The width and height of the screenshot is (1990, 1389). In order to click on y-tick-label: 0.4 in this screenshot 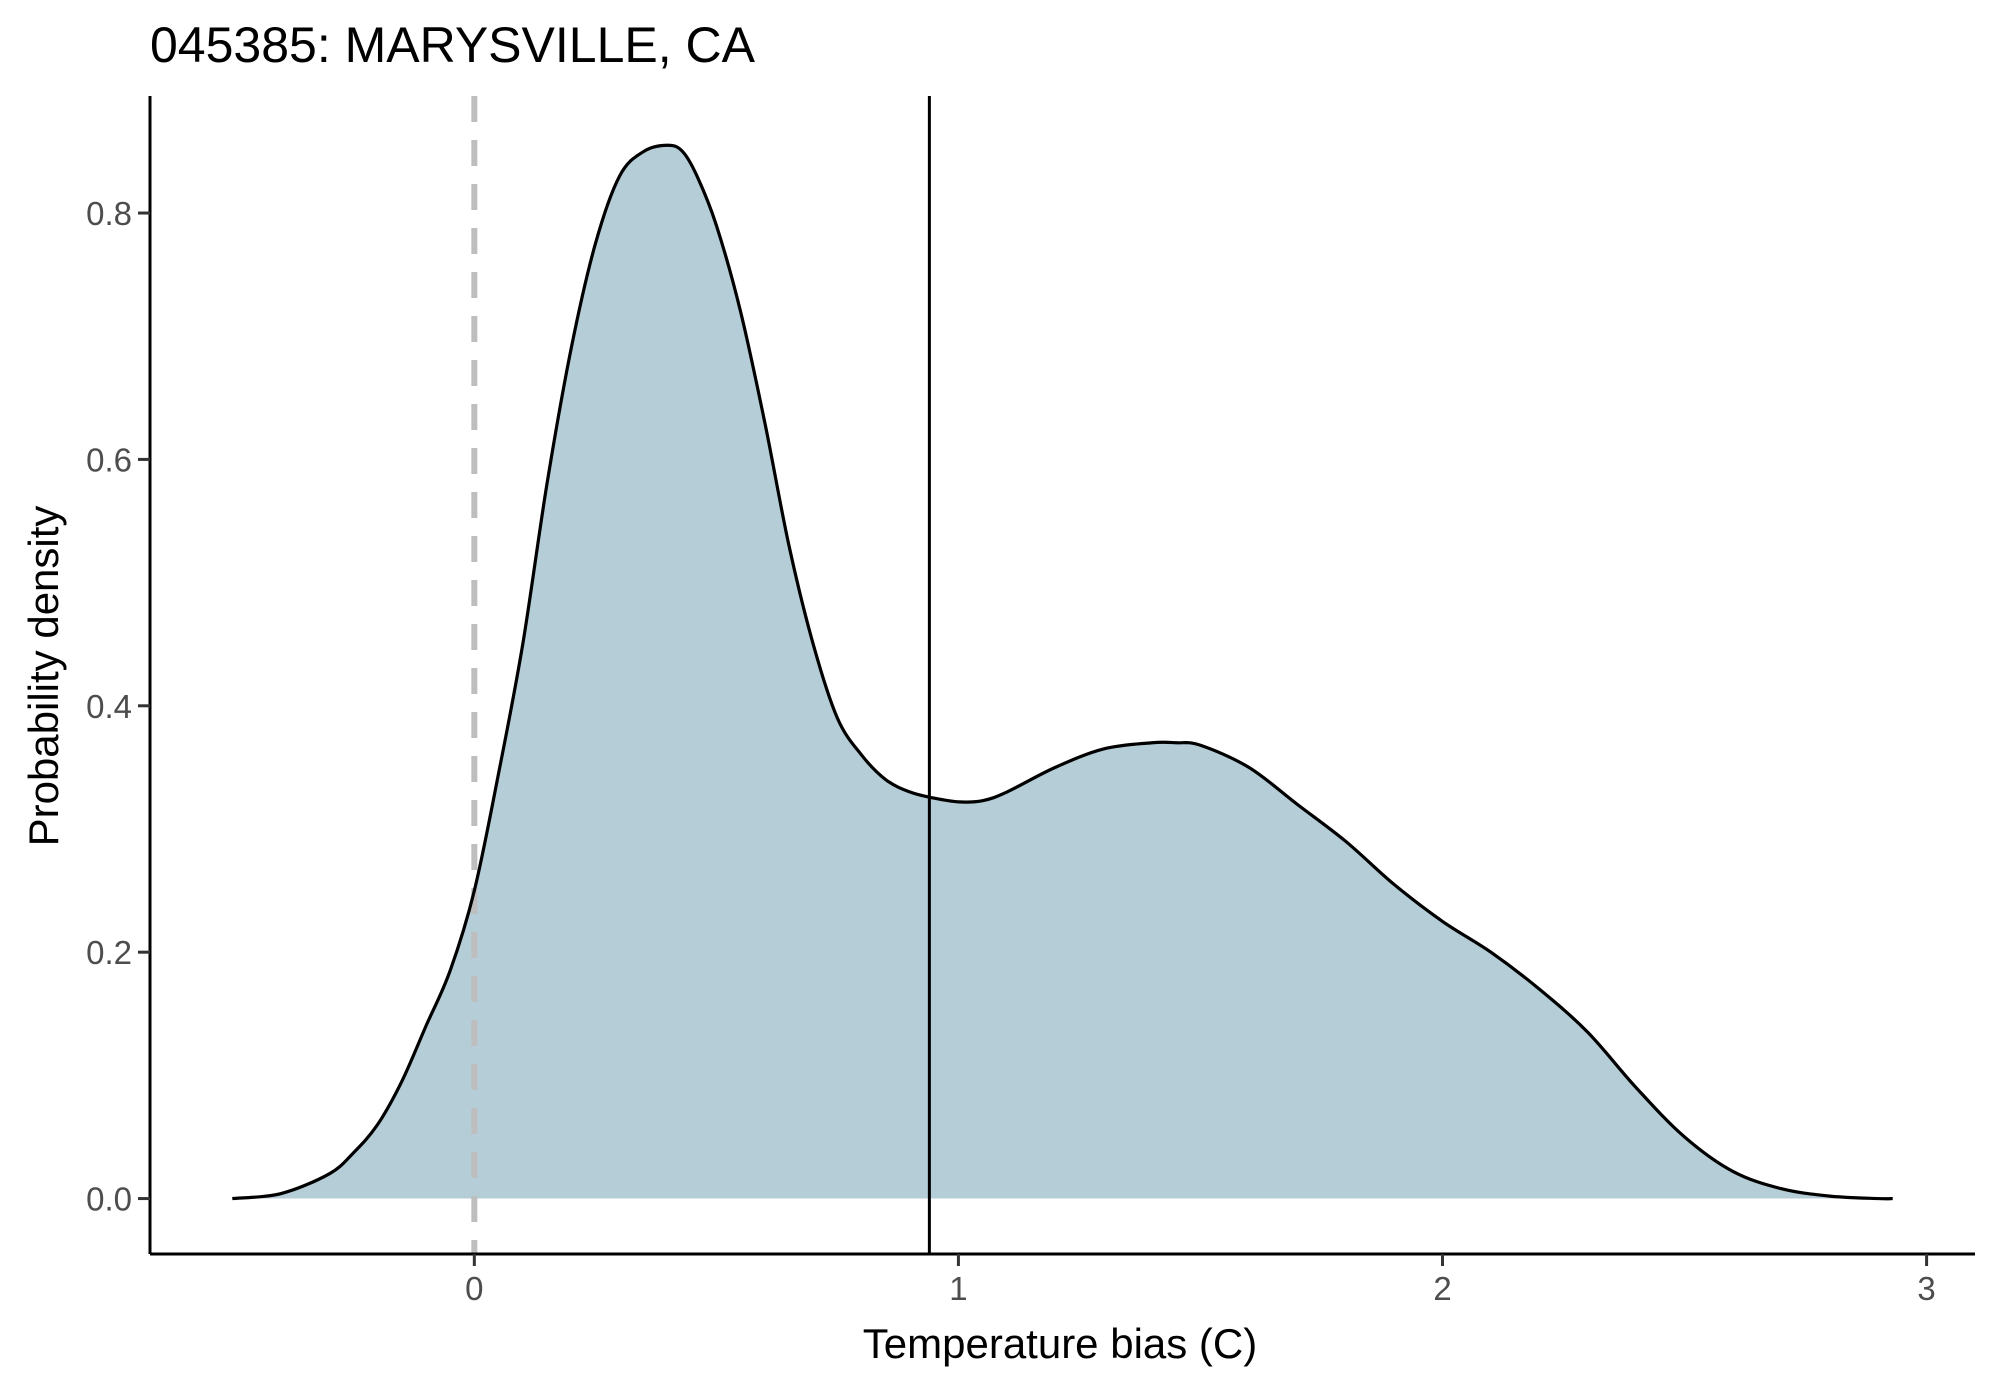, I will do `click(109, 706)`.